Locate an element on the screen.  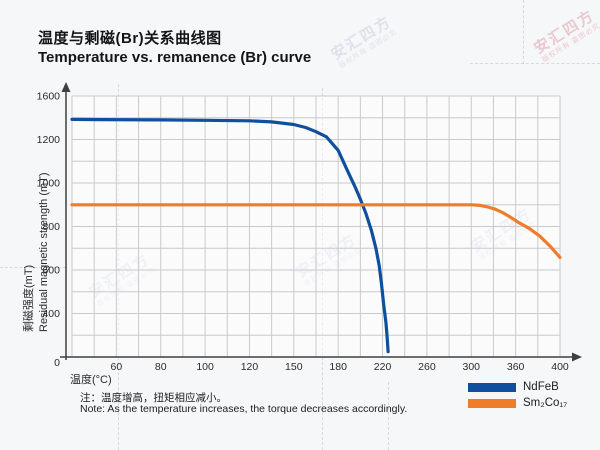
x-tick-label: 180 is located at coordinates (338, 367).